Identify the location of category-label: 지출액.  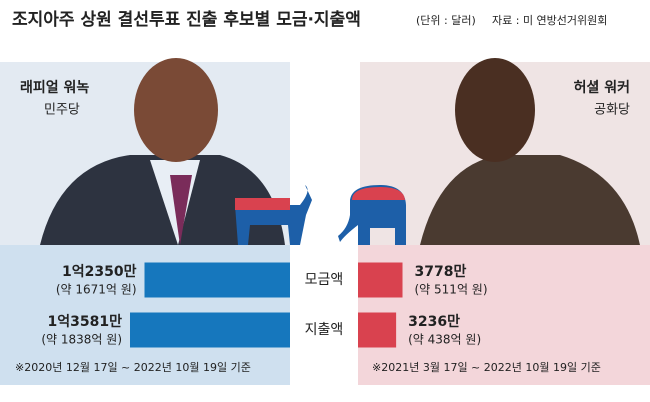
(324, 330).